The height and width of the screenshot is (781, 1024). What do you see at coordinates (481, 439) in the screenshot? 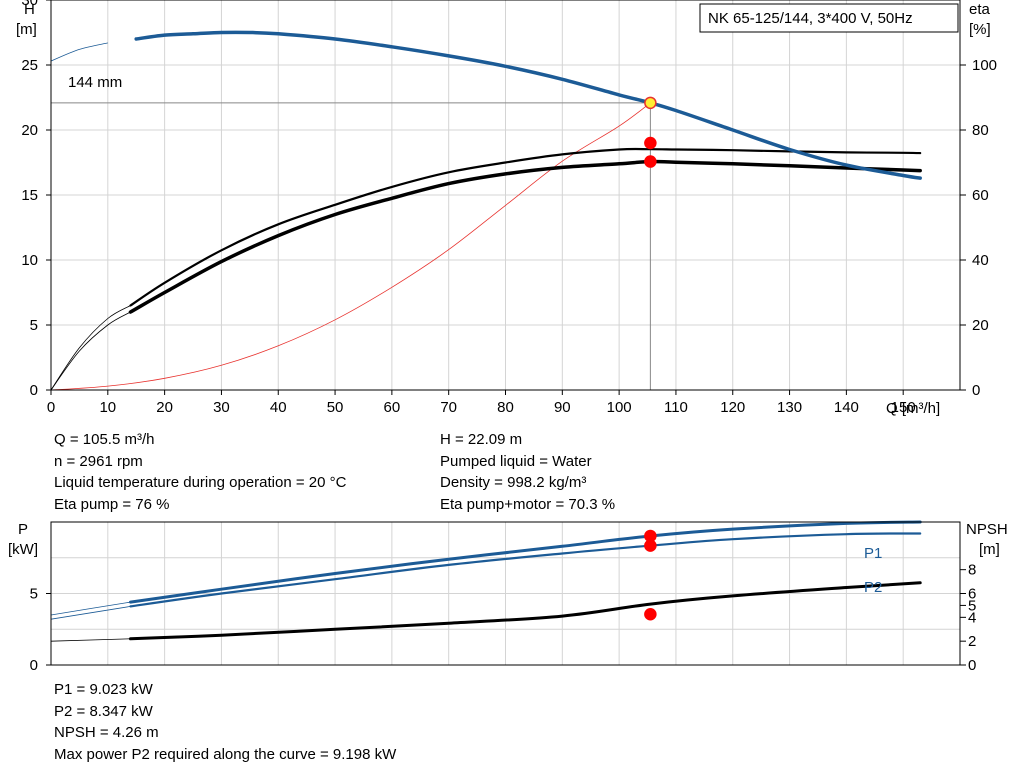
I see `info-head: H = 22.09 m` at bounding box center [481, 439].